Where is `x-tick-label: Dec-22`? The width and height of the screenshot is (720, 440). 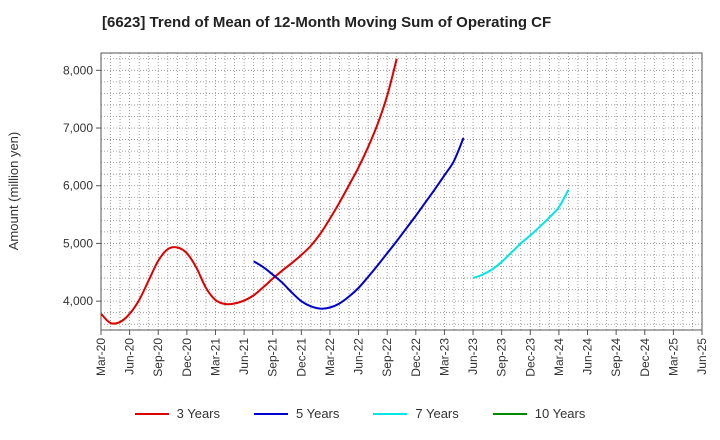
x-tick-label: Dec-22 is located at coordinates (416, 357).